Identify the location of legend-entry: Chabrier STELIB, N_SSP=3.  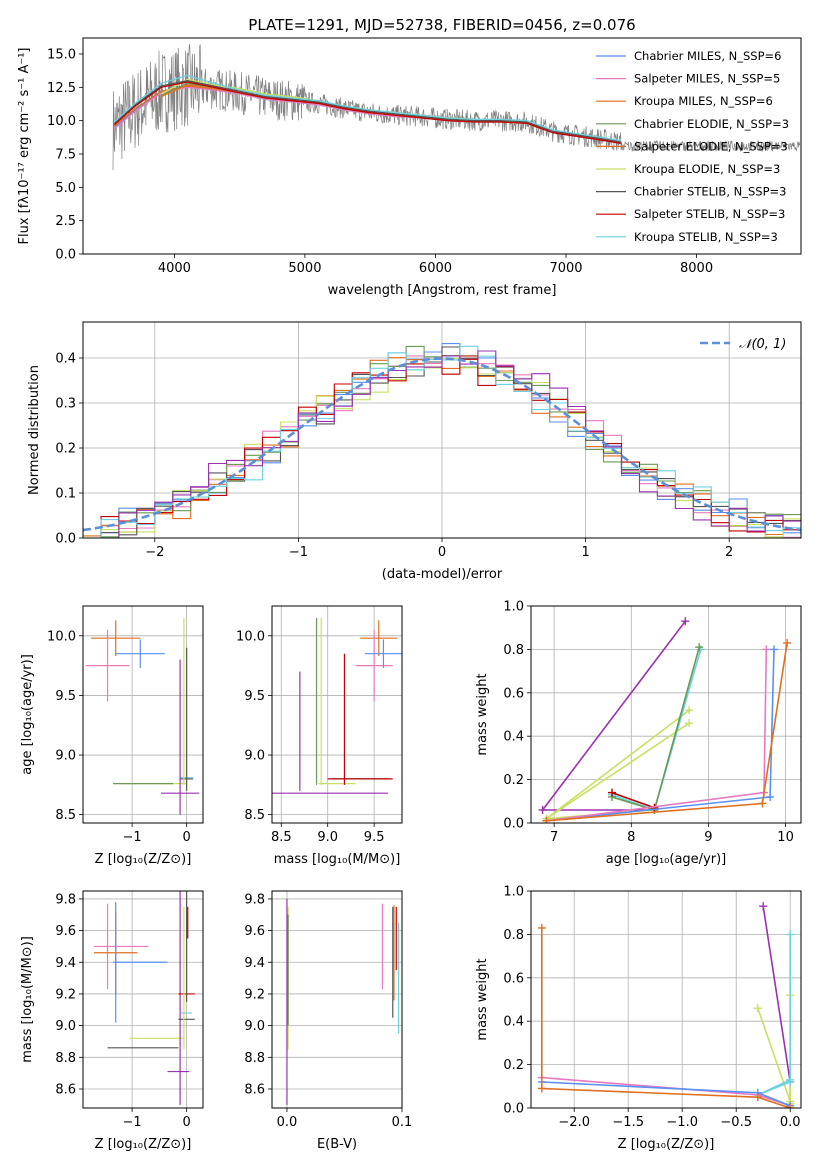
(710, 192).